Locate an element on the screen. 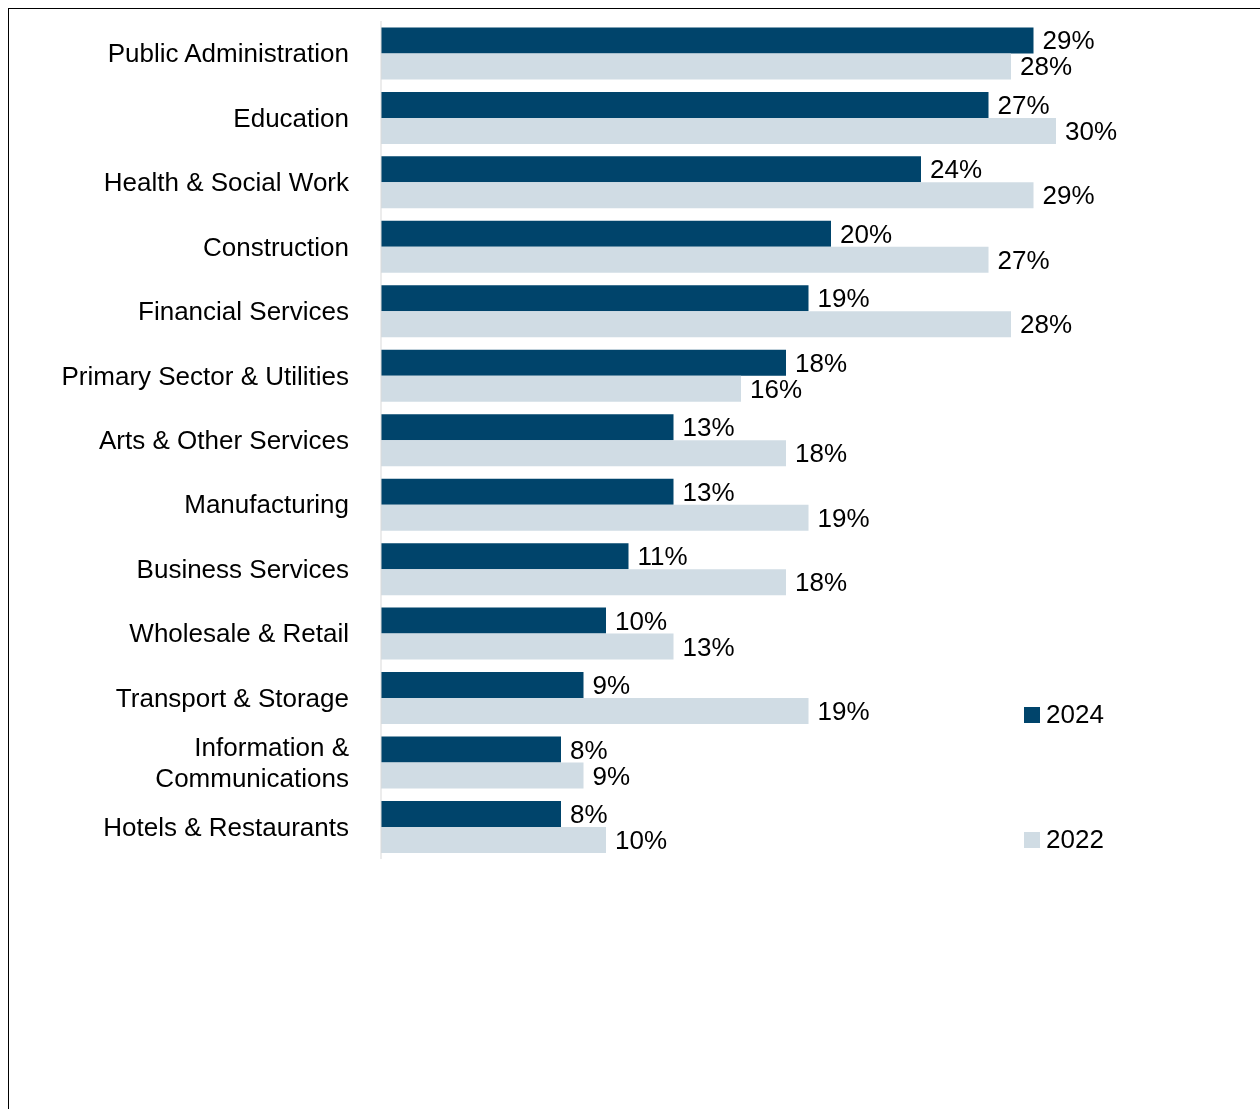 The width and height of the screenshot is (1260, 1117). y-tick-label: Construction is located at coordinates (276, 246).